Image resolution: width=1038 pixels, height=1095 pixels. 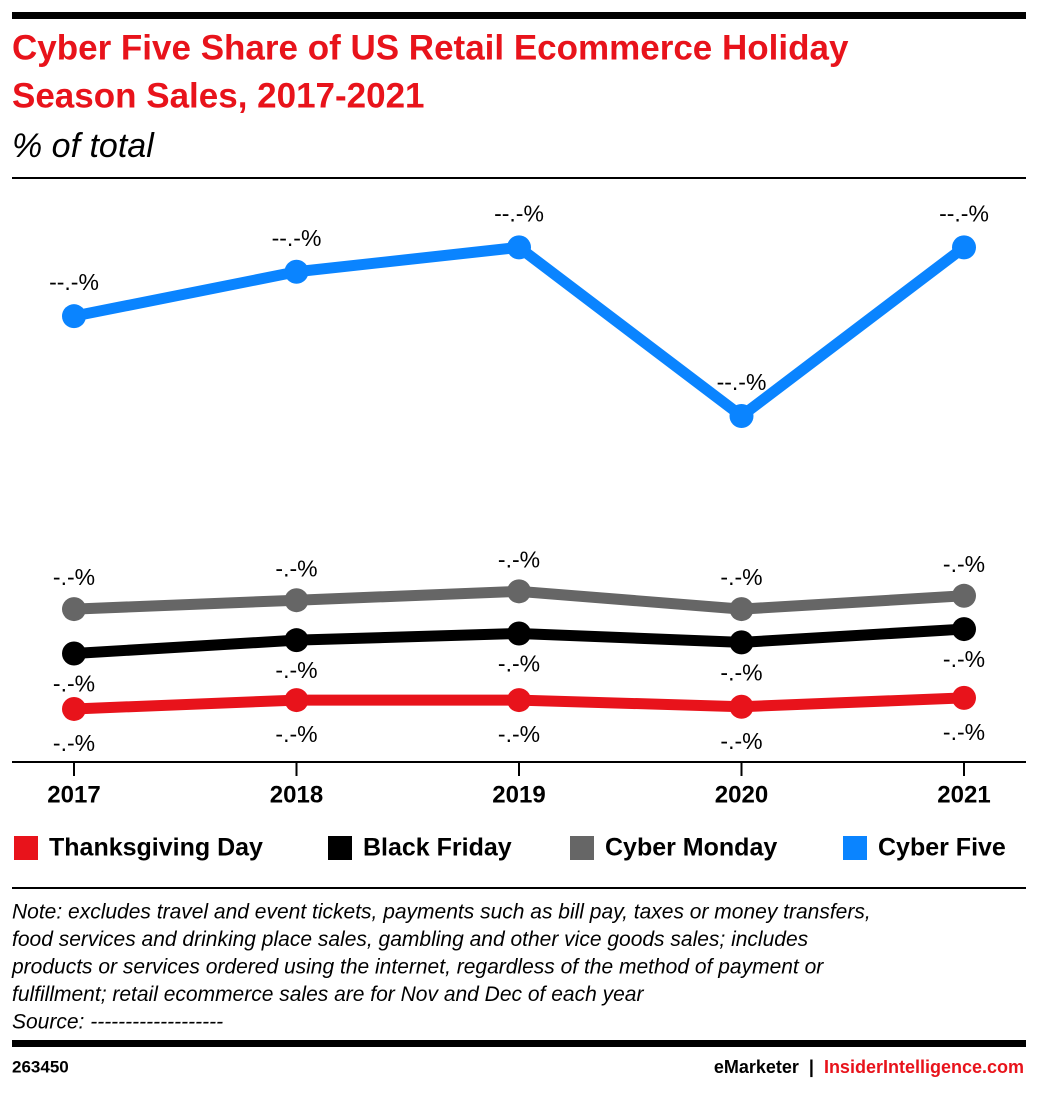 What do you see at coordinates (218, 95) in the screenshot?
I see `chart-title: Season Sales, 2017-2021` at bounding box center [218, 95].